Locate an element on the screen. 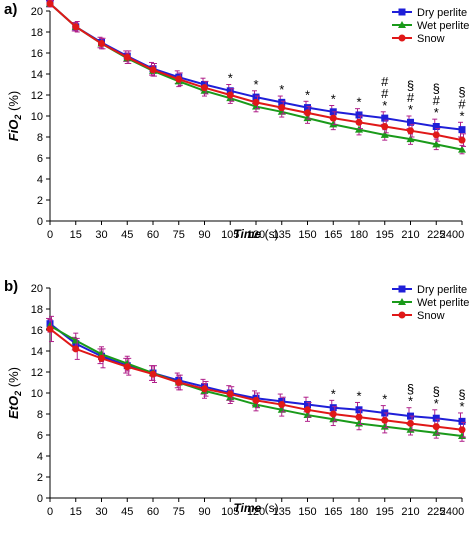  x-tick-label: 150 is located at coordinates (307, 512).